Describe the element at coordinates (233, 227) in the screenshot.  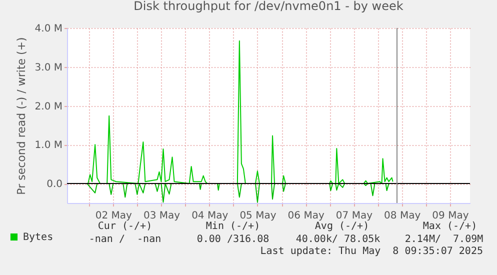
I see `text: Min (-/+)` at that location.